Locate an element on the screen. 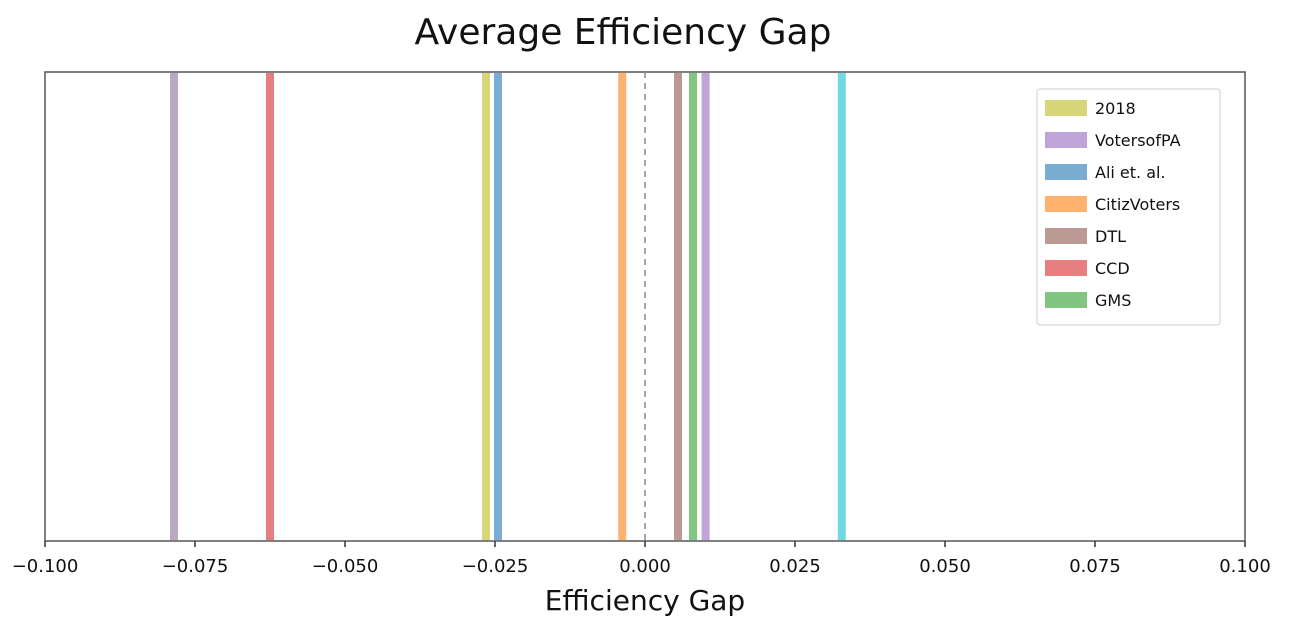 This screenshot has height=617, width=1291. chart-title: Average Efficiency Gap is located at coordinates (623, 32).